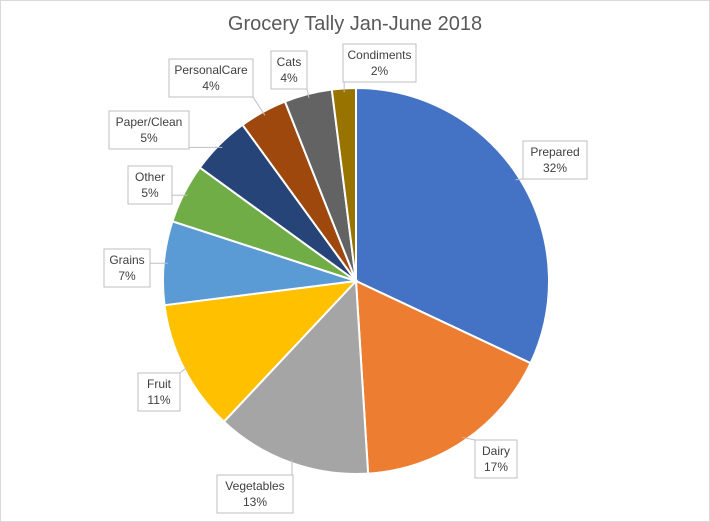 Image resolution: width=710 pixels, height=522 pixels. Describe the element at coordinates (496, 467) in the screenshot. I see `data-label-percent: 17%` at that location.